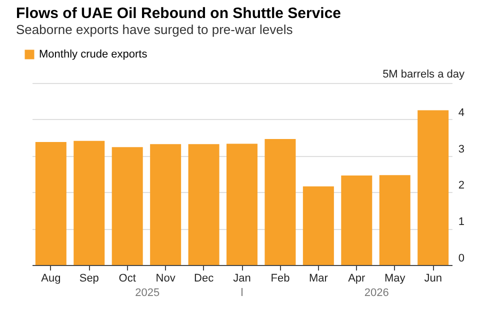 This screenshot has height=329, width=480. What do you see at coordinates (461, 222) in the screenshot?
I see `y-tick-label: 1` at bounding box center [461, 222].